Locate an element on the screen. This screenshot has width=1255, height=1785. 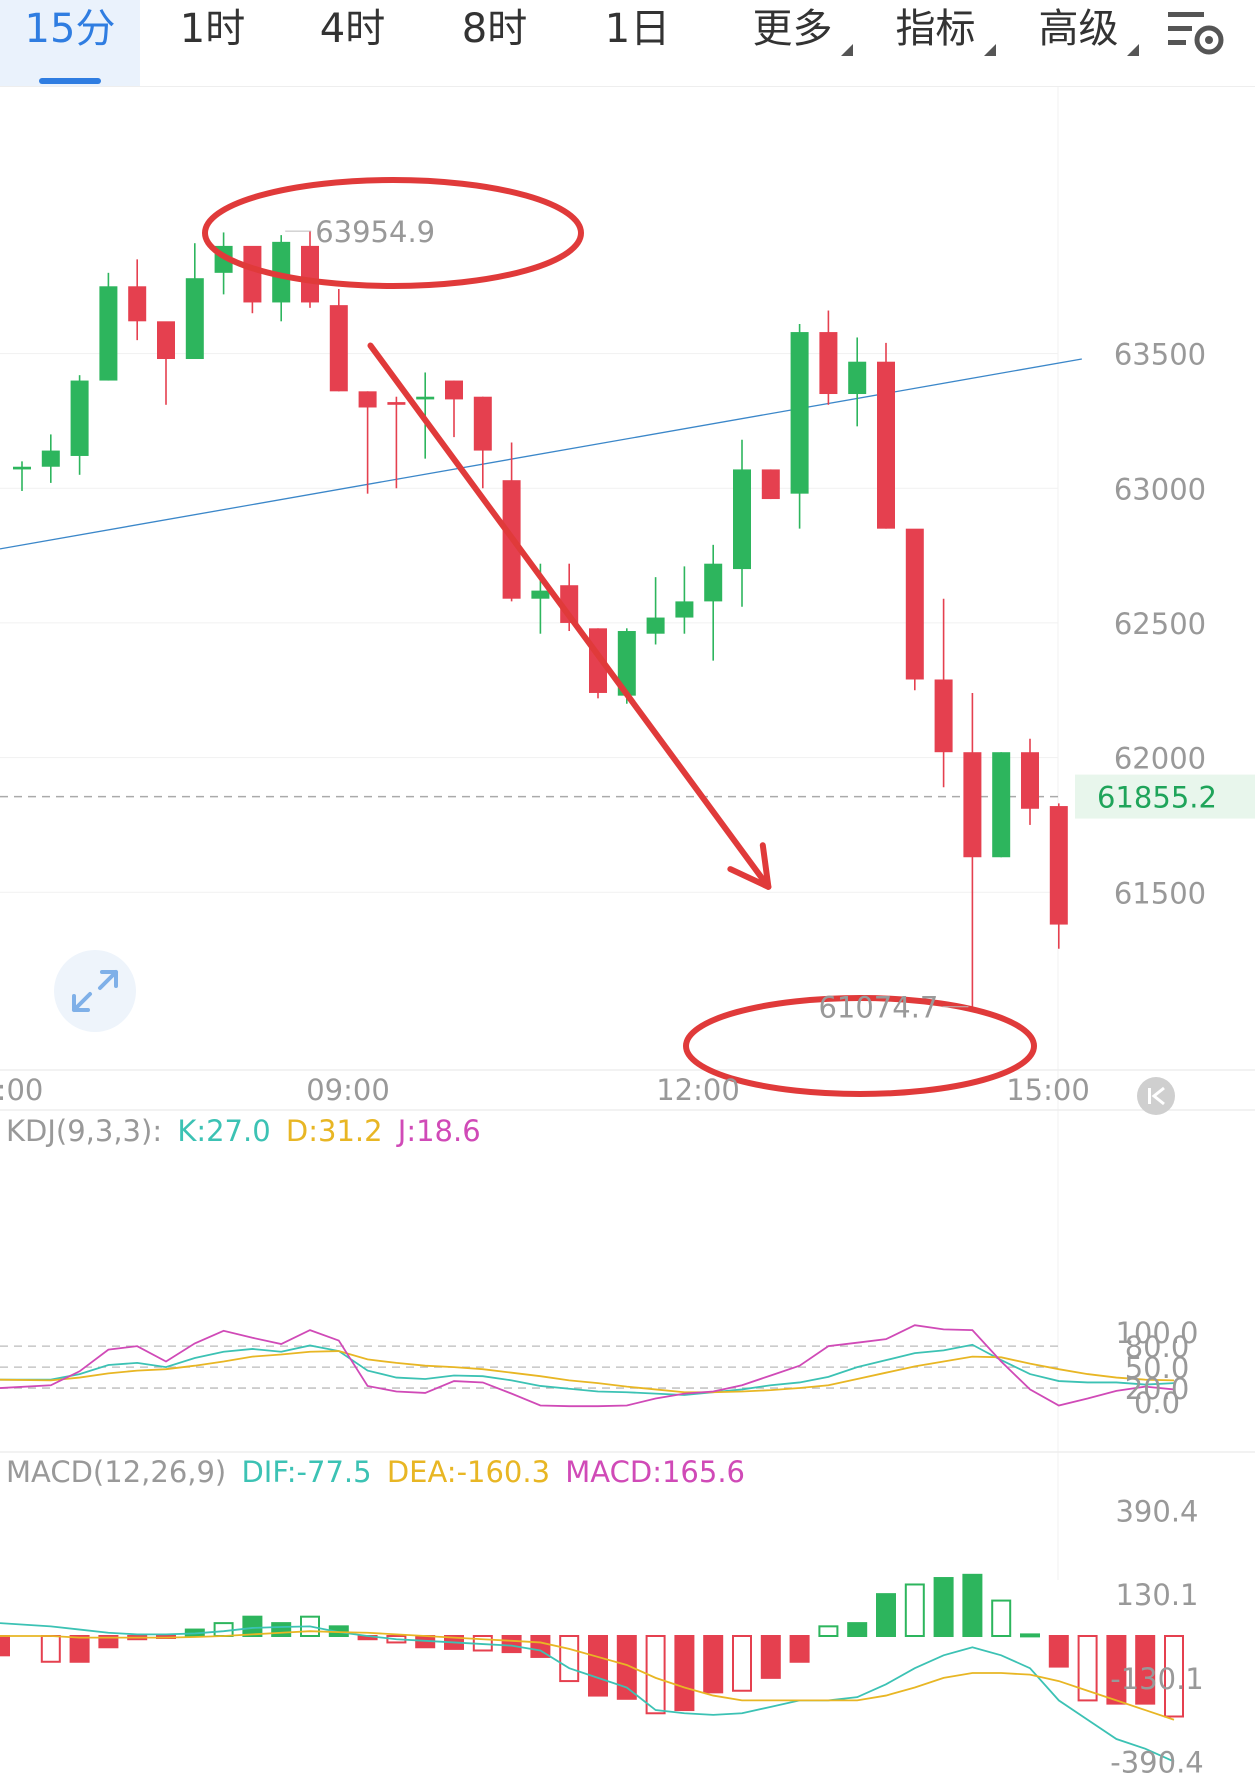
price-axis-tick: 63000 is located at coordinates (1160, 489).